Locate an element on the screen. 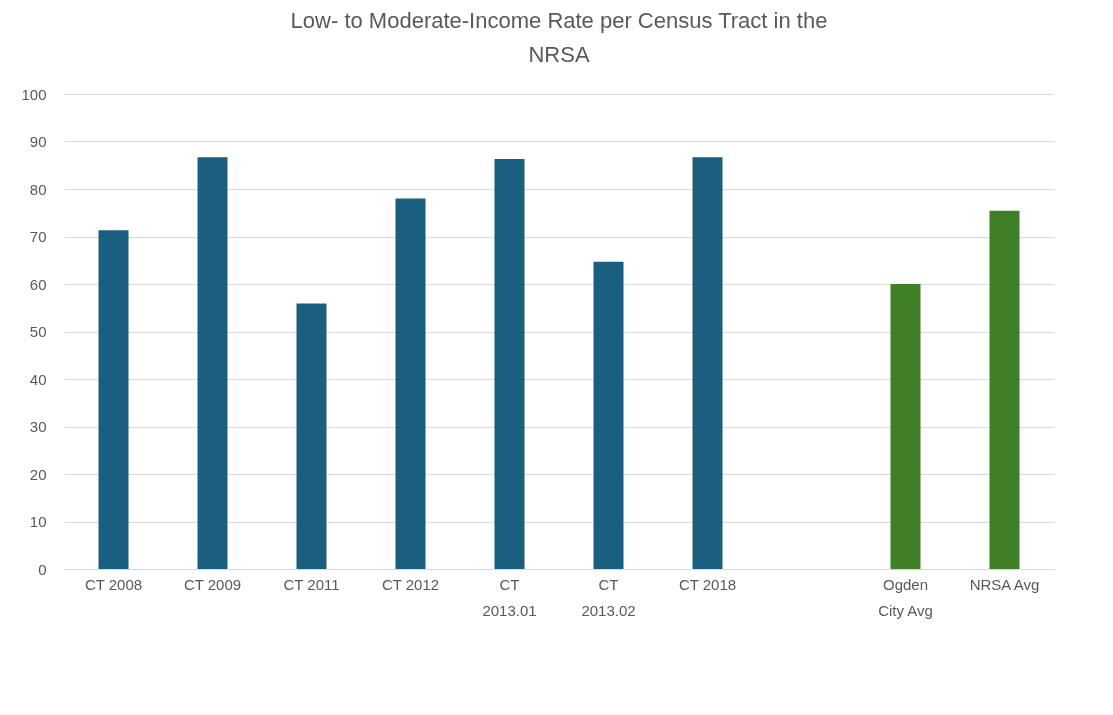 The image size is (1113, 715). x-tick-label: CT 2018 is located at coordinates (707, 584).